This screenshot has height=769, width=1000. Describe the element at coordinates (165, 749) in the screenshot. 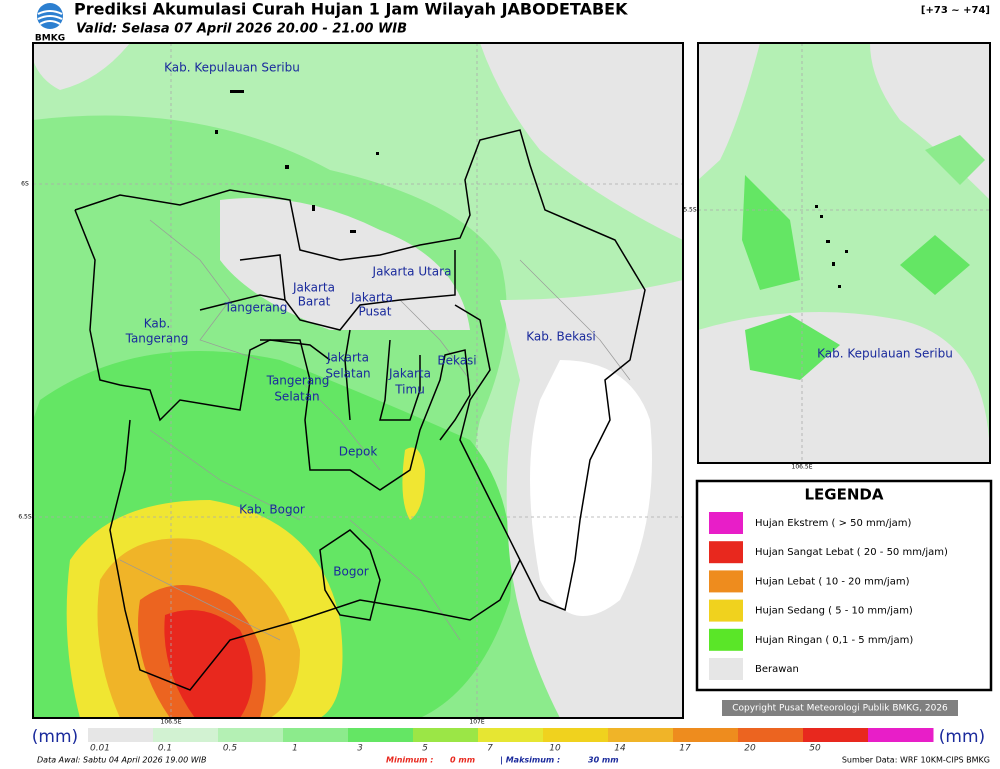

I see `colorbar-label: 0.1` at that location.